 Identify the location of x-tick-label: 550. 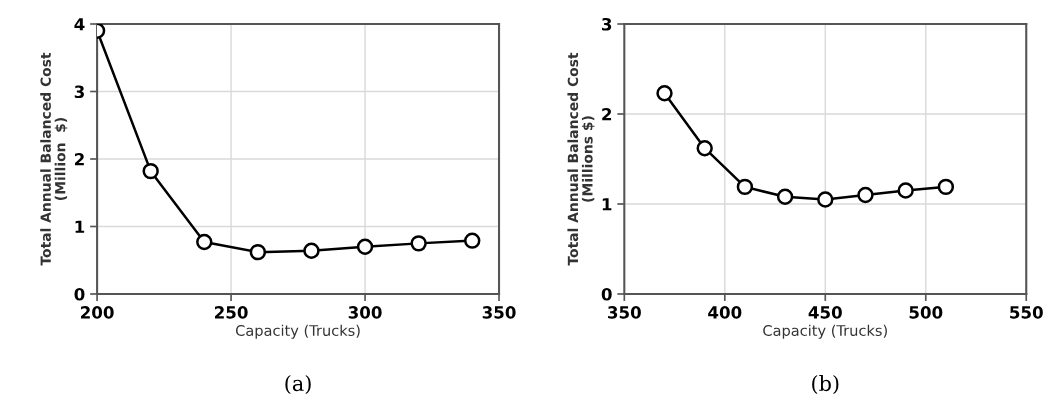
(1026, 312).